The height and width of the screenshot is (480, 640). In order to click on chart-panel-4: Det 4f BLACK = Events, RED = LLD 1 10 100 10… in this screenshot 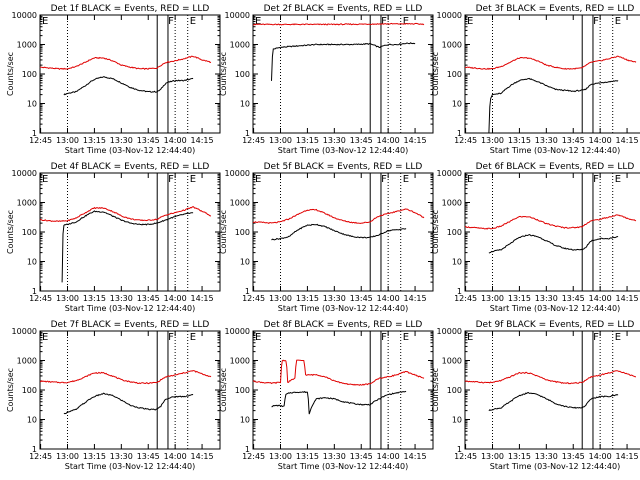, I will do `click(113, 237)`.